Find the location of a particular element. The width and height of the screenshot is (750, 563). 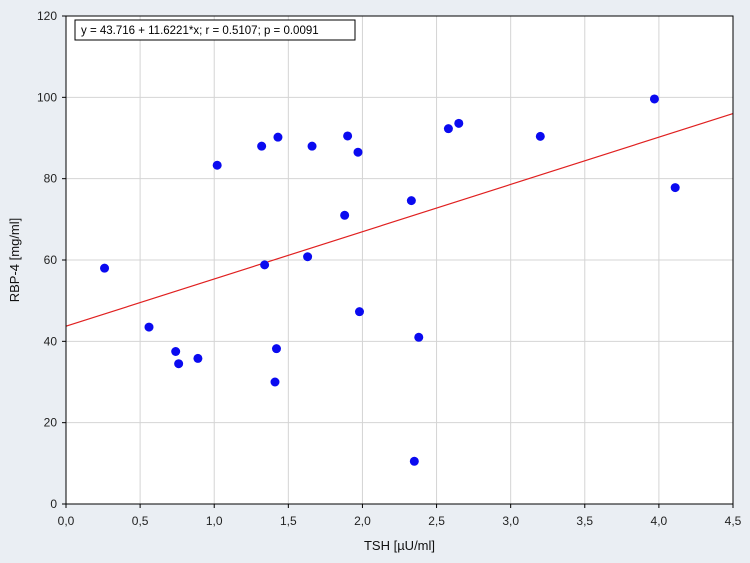

annotation-frame is located at coordinates (215, 30).